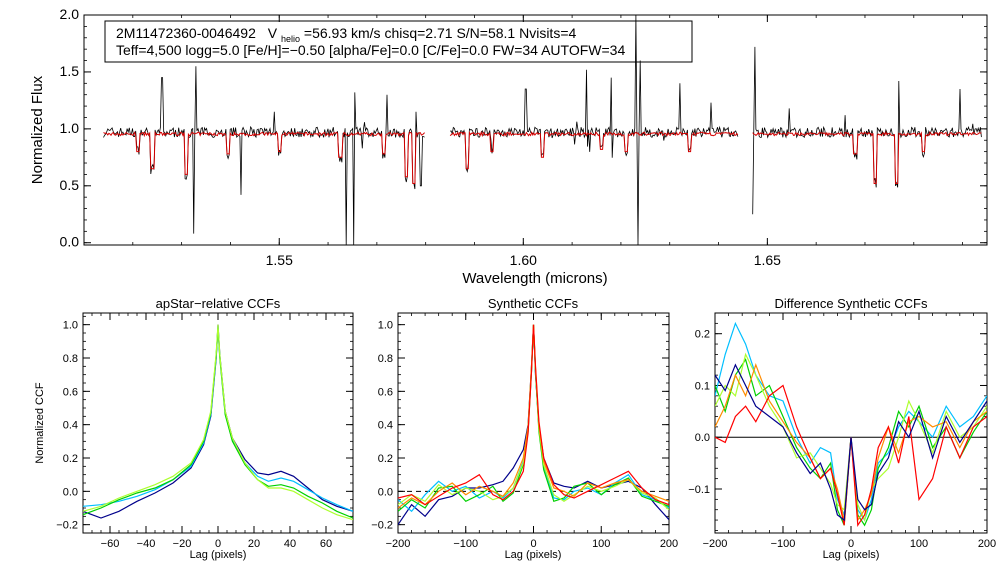  I want to click on info-star-id: 2M11472360-0046492, so click(186, 33).